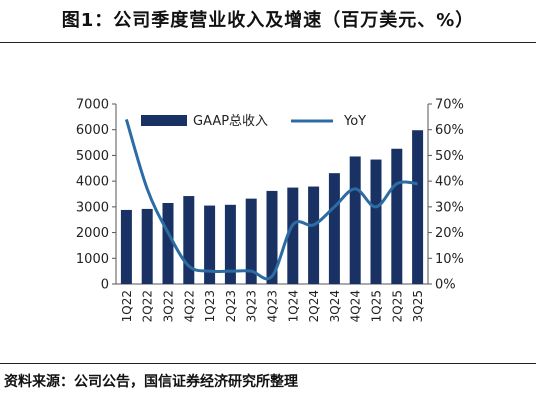 Image resolution: width=536 pixels, height=418 pixels. What do you see at coordinates (92, 233) in the screenshot?
I see `left-tick-label: 2000` at bounding box center [92, 233].